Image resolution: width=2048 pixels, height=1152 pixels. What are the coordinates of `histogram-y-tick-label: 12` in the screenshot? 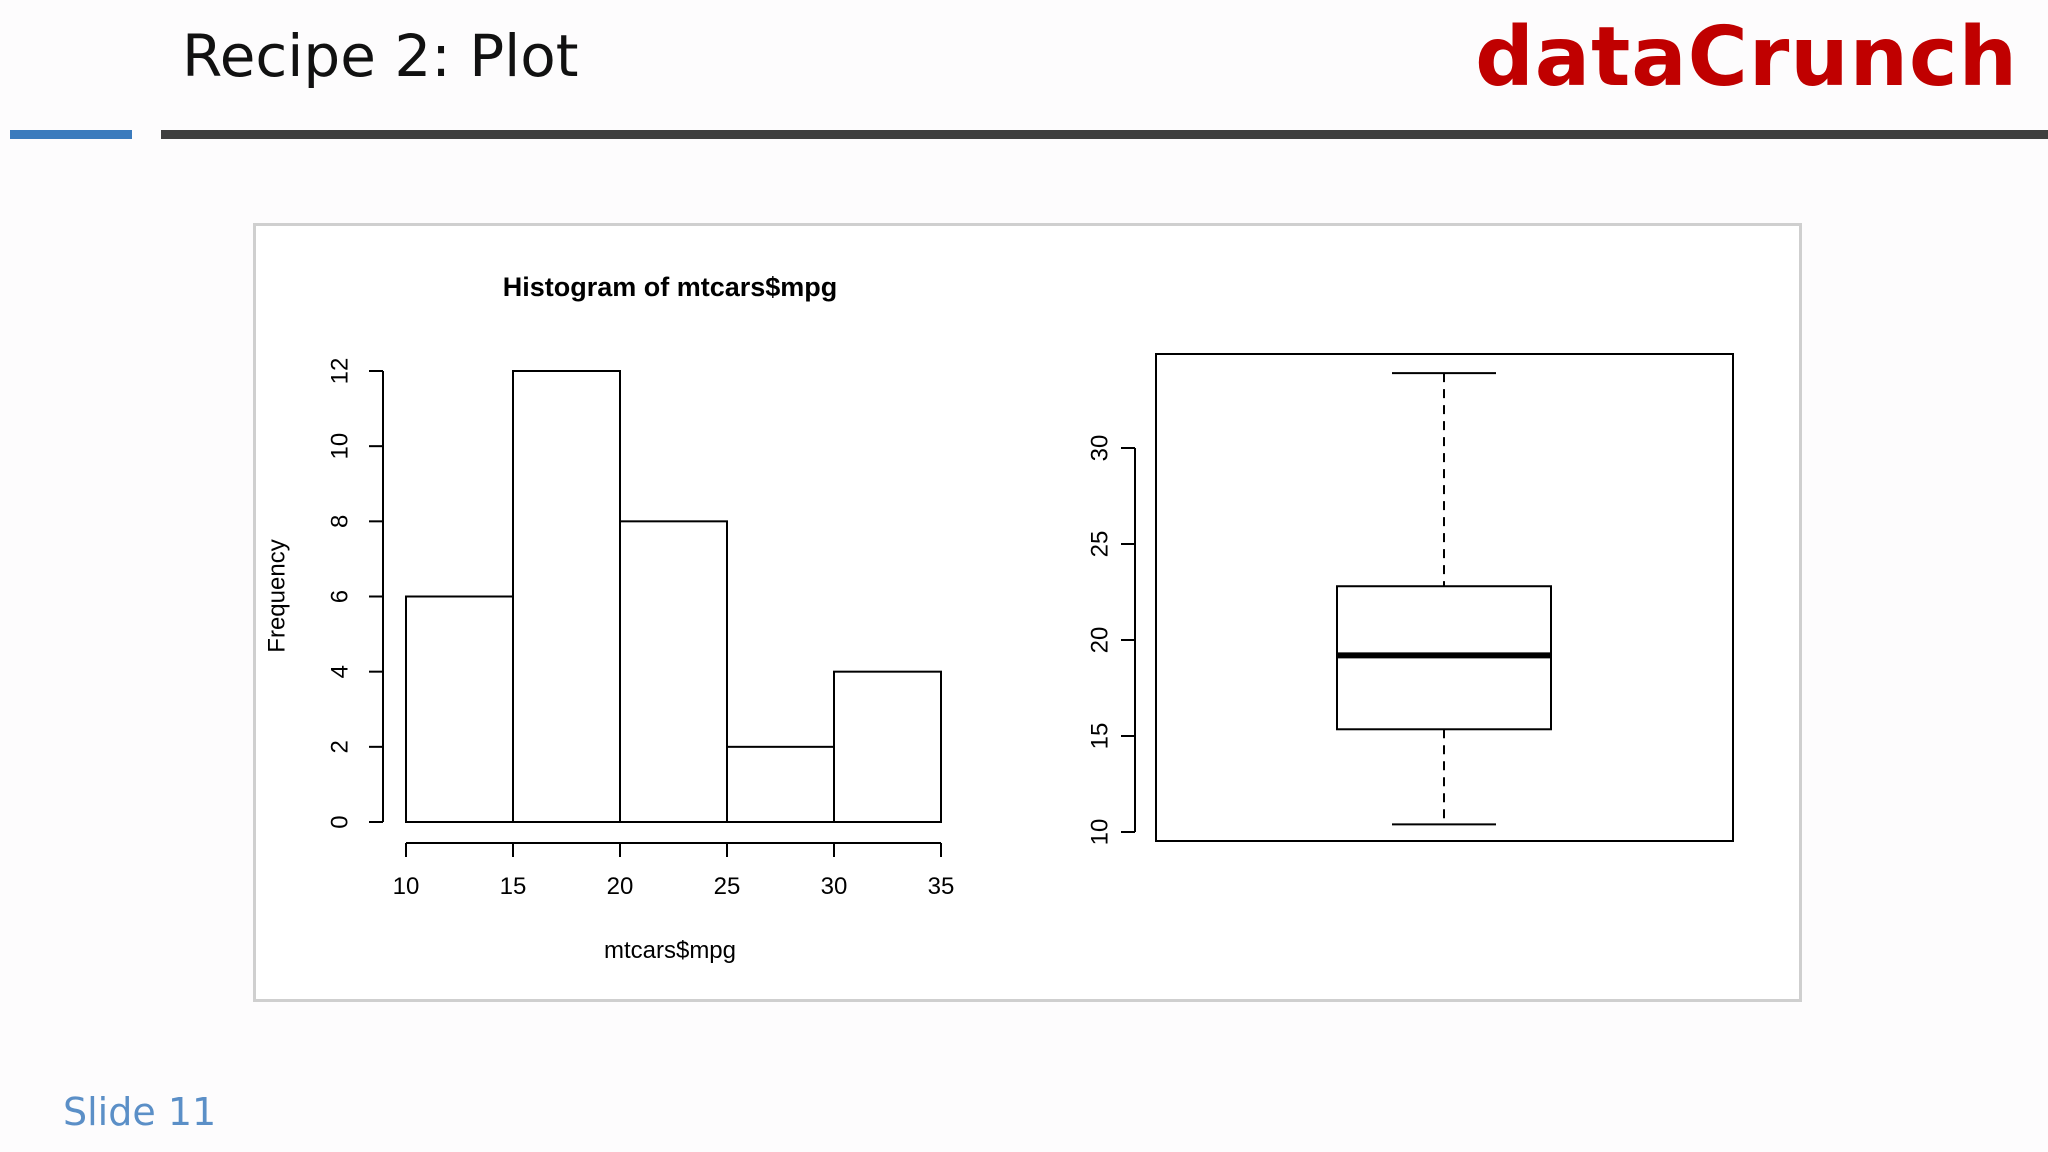 It's located at (339, 371).